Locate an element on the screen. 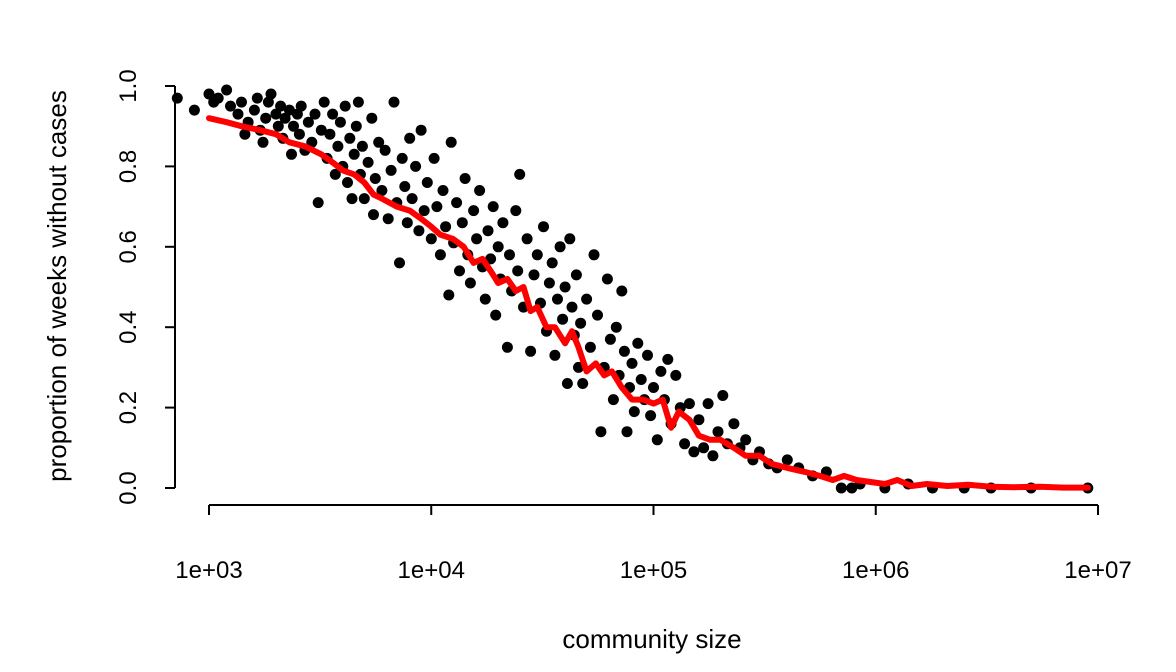  y-tick-label: 0.4 is located at coordinates (128, 327).